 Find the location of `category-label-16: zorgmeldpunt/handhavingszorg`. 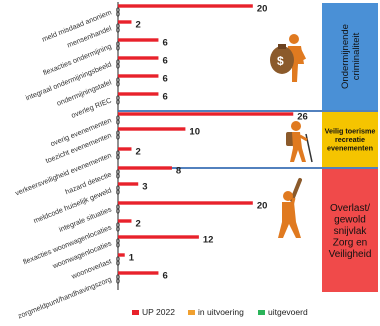

category-label-16: zorgmeldpunt/handhavingszorg is located at coordinates (64, 298).